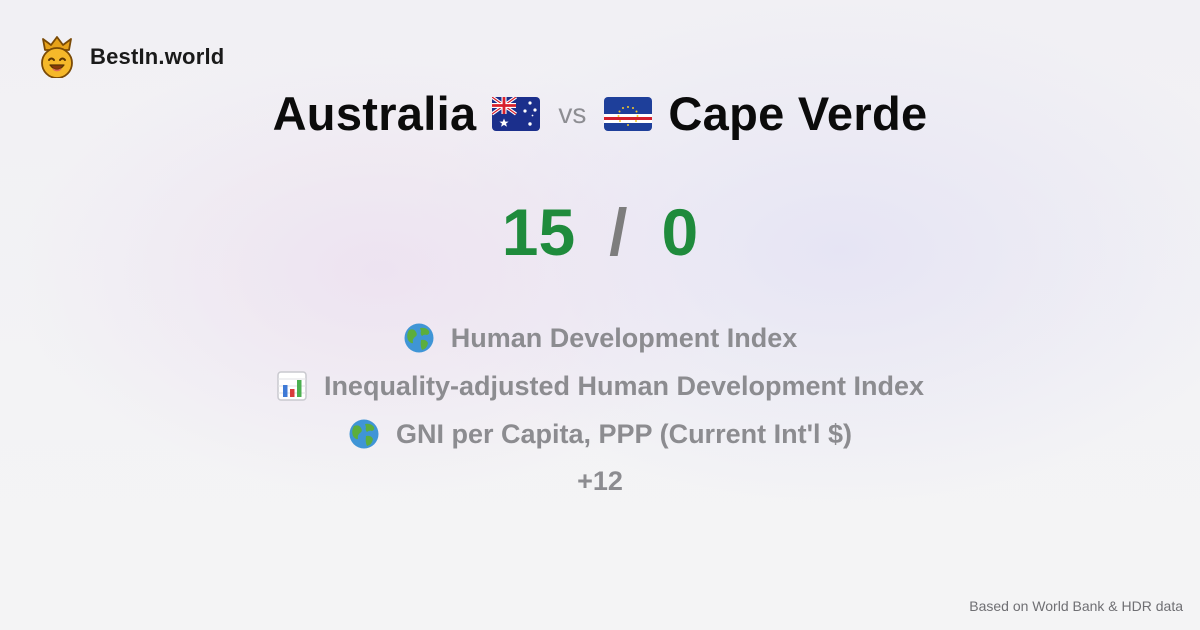 The width and height of the screenshot is (1200, 630). I want to click on score: 15 / 0, so click(600, 232).